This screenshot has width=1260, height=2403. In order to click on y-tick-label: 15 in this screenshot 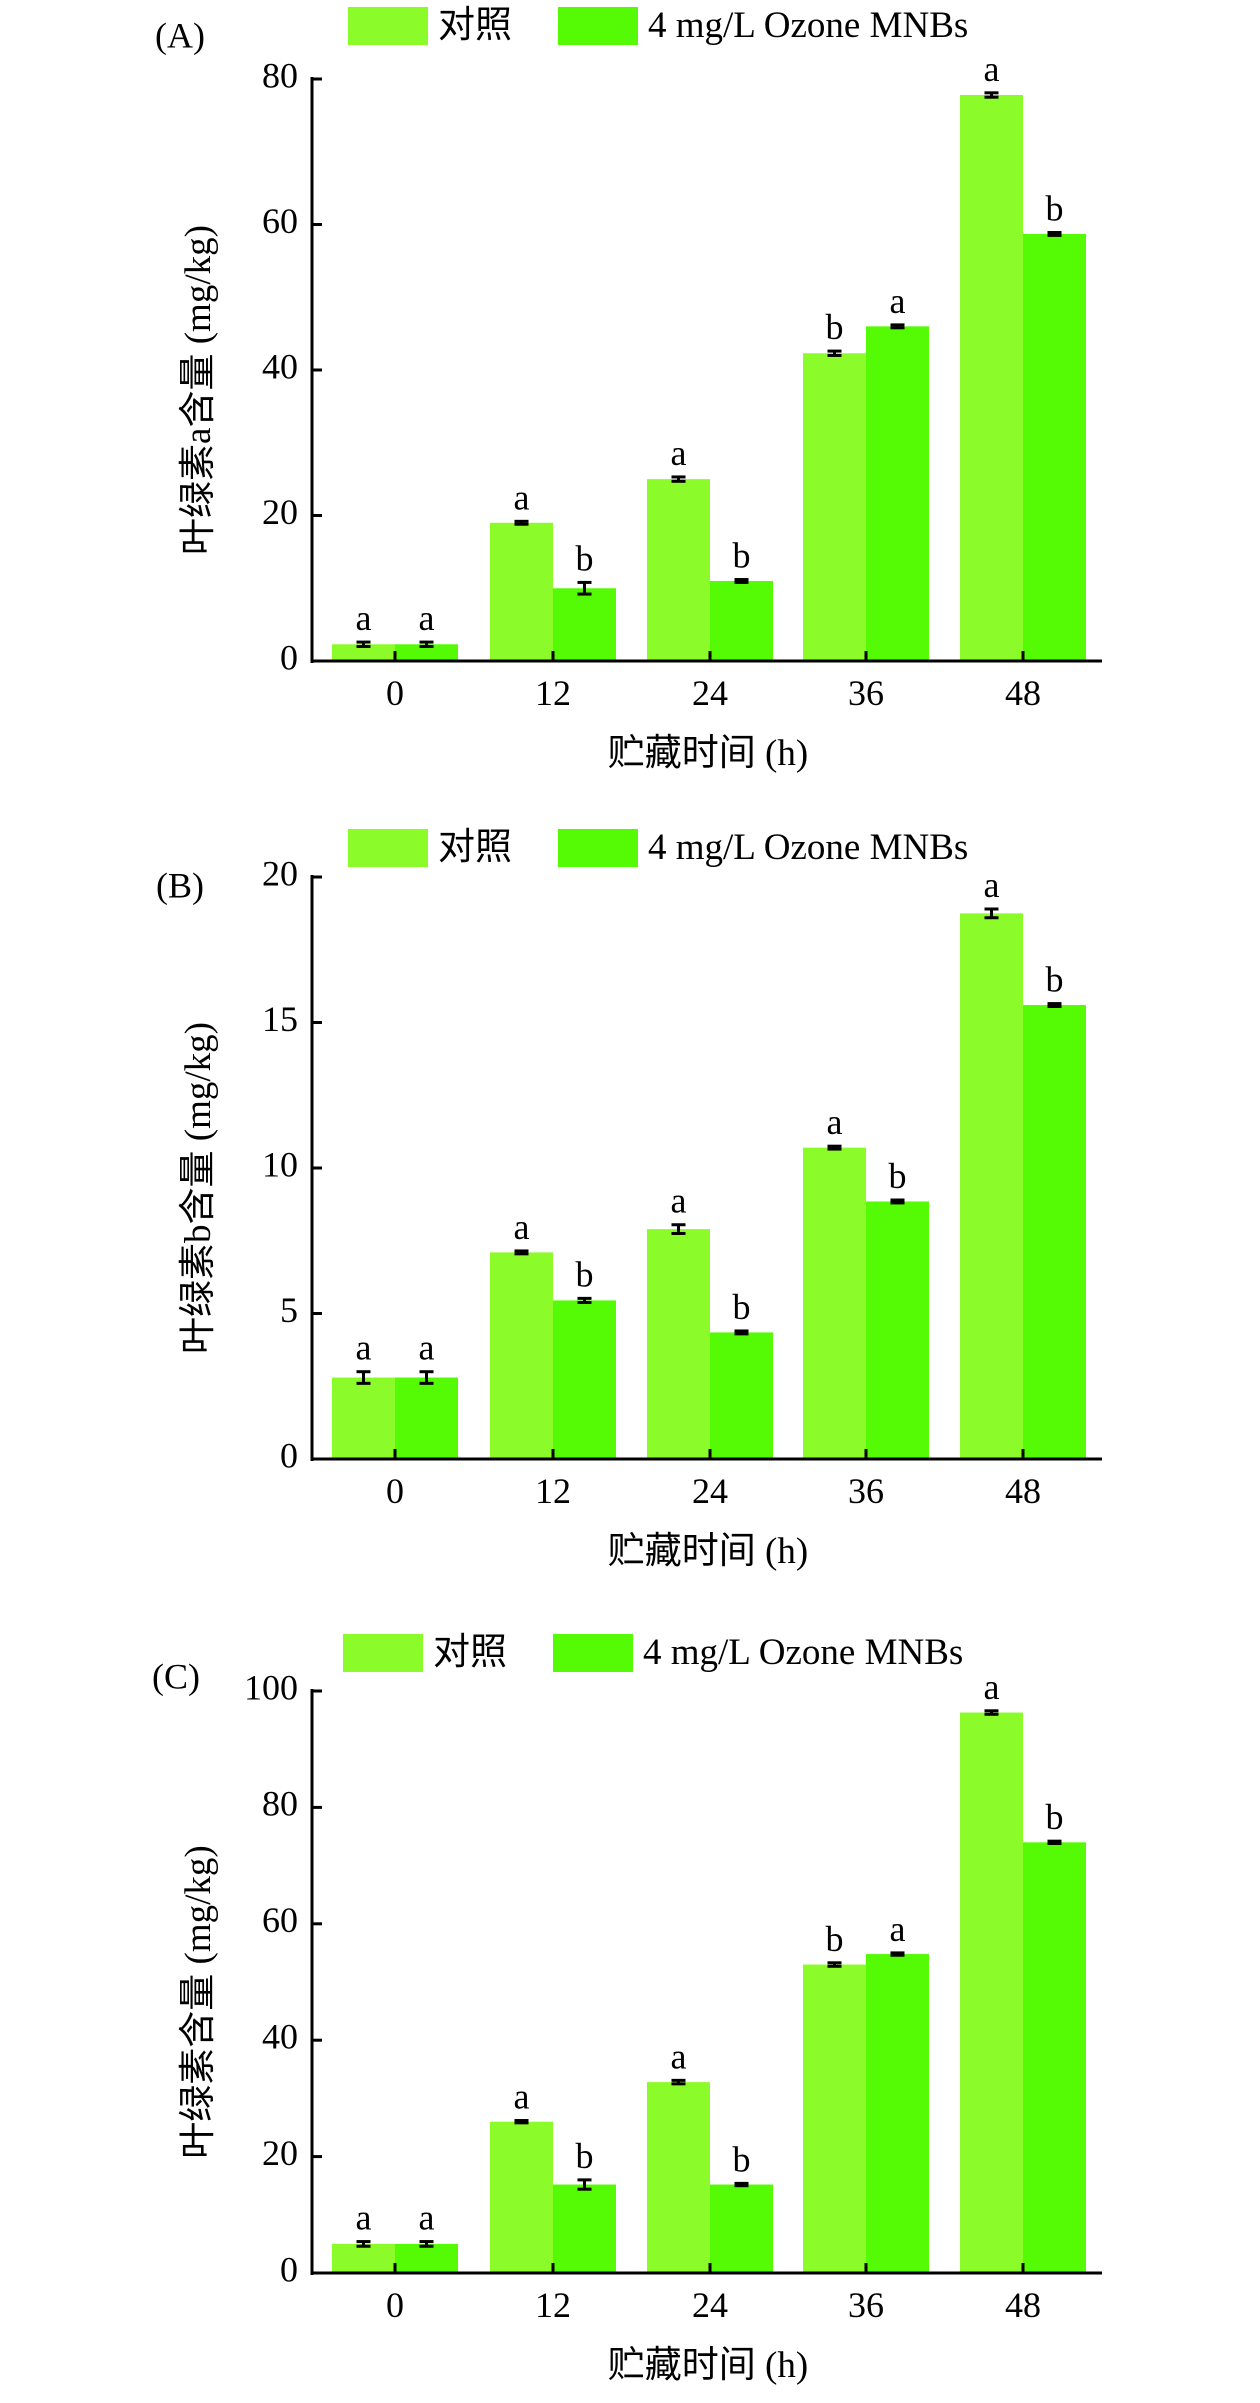, I will do `click(280, 1019)`.